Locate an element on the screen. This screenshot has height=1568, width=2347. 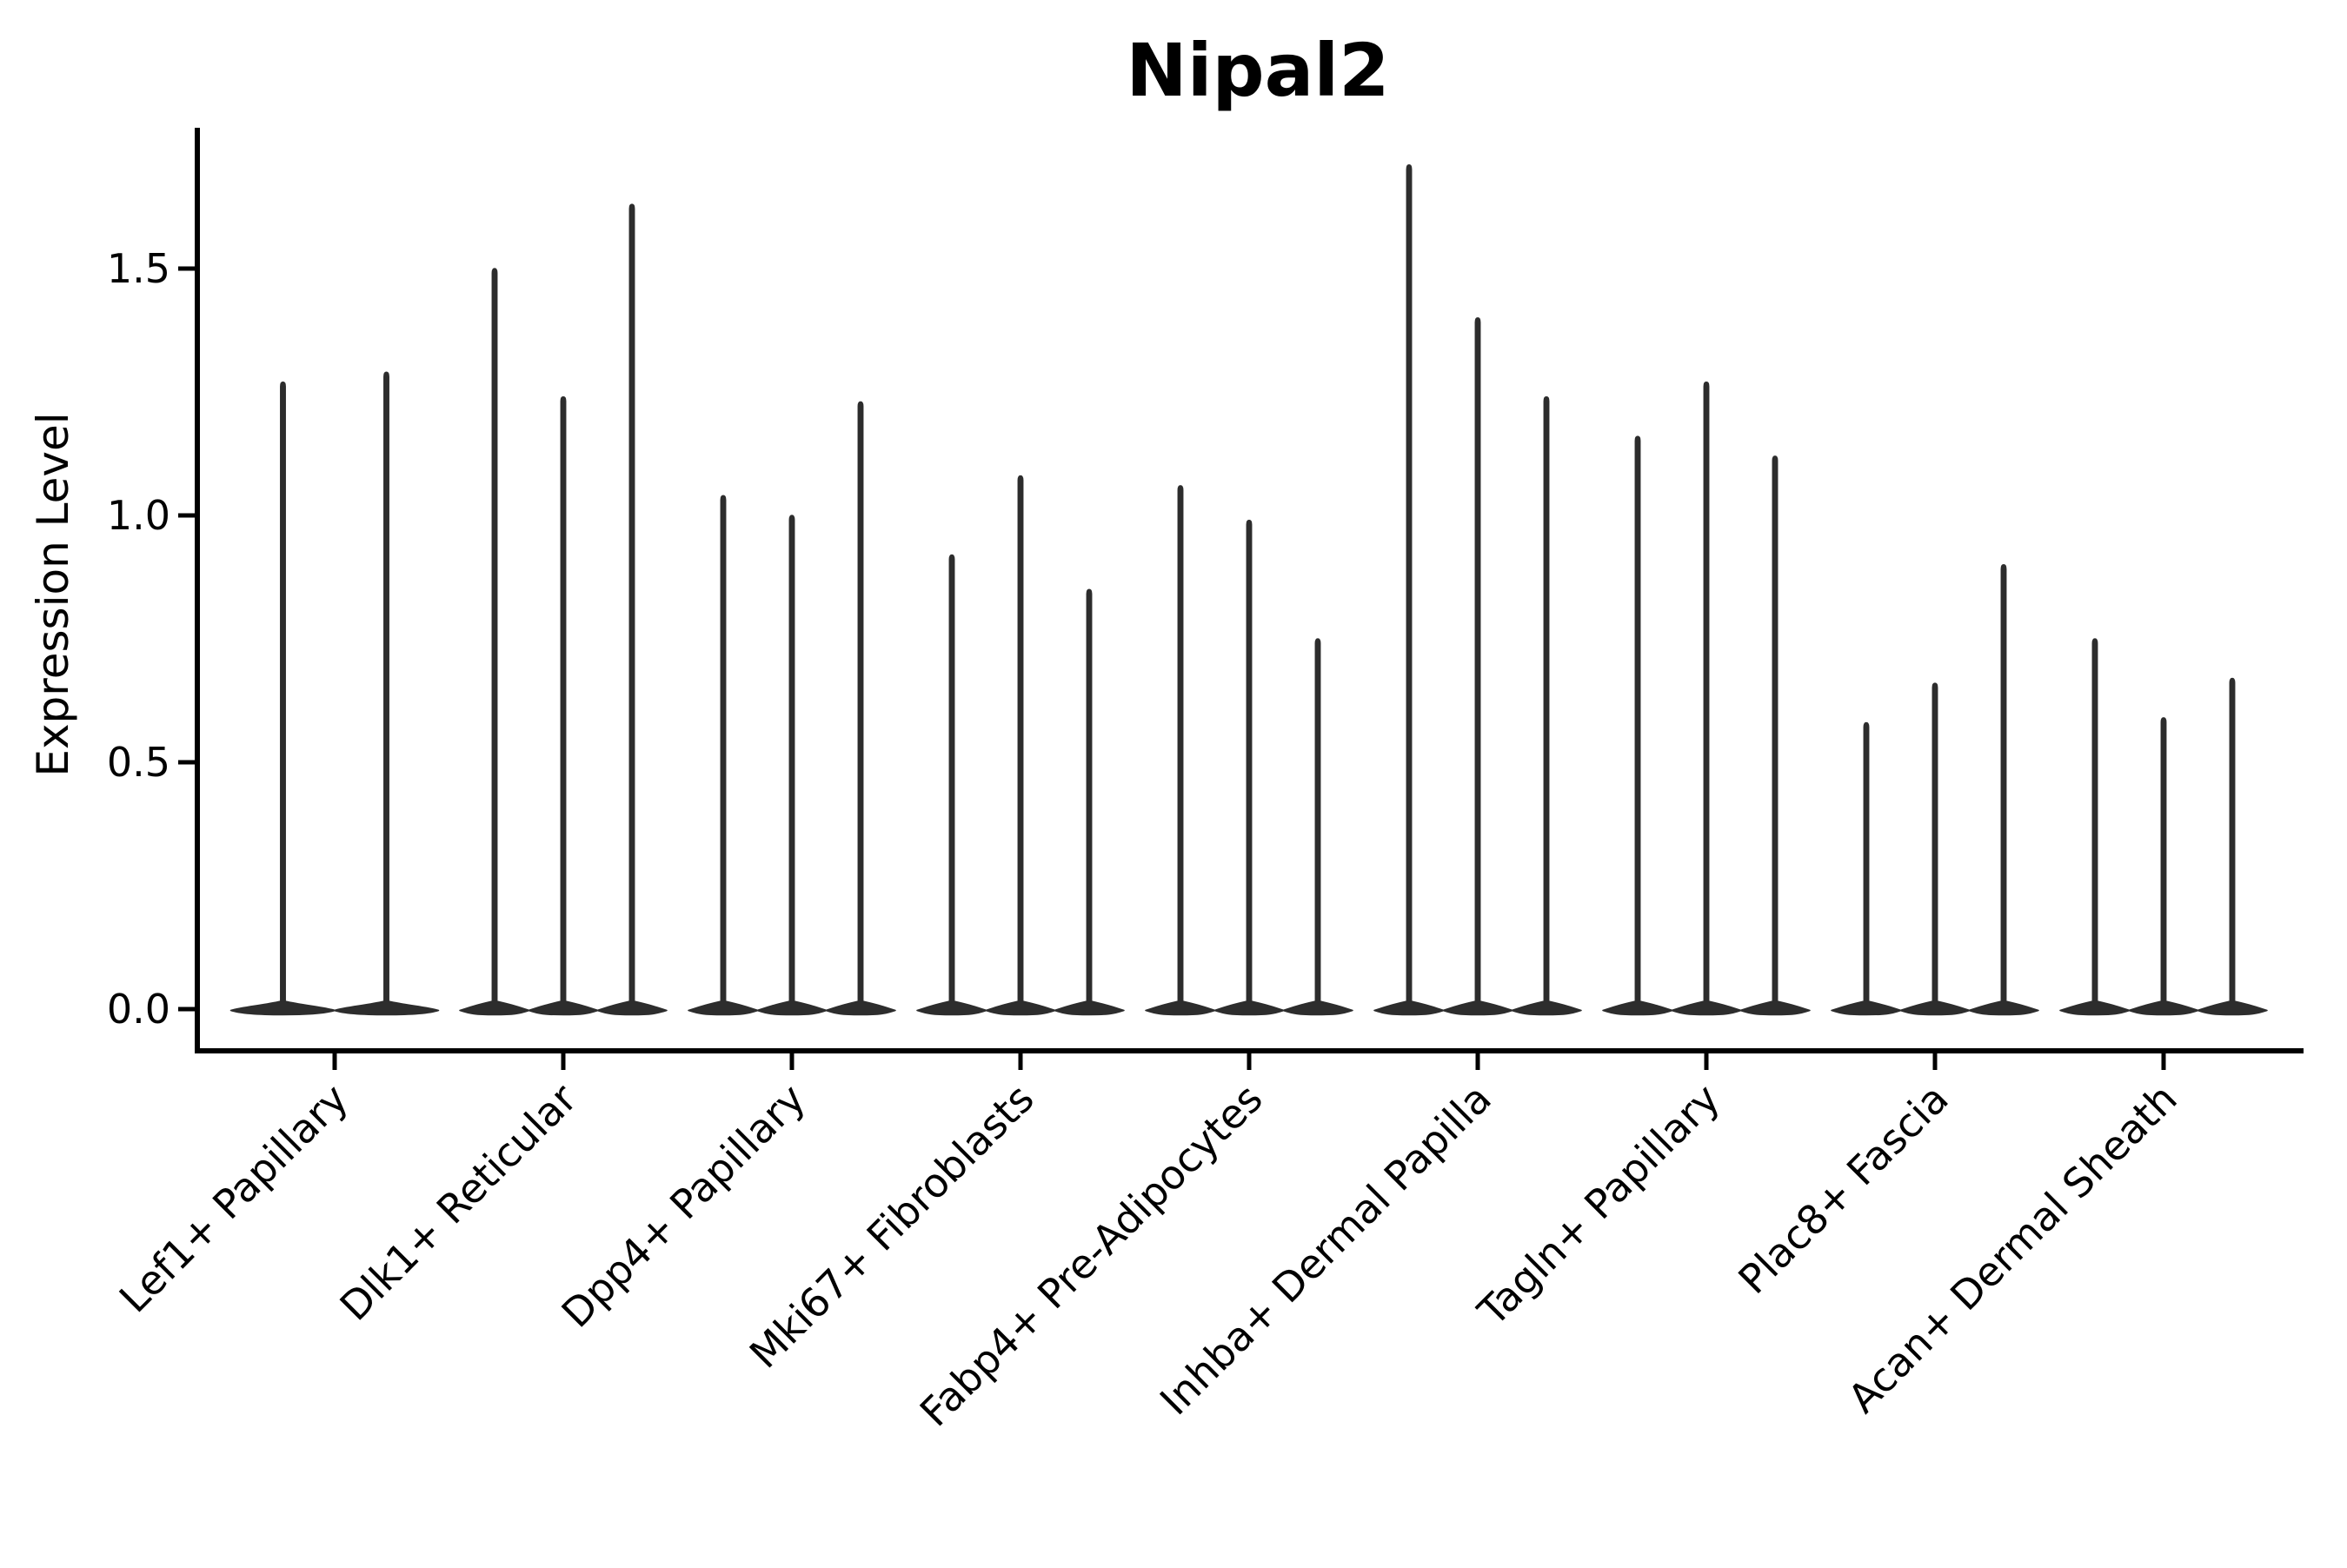
y-axis-label: Expression Level is located at coordinates (53, 594).